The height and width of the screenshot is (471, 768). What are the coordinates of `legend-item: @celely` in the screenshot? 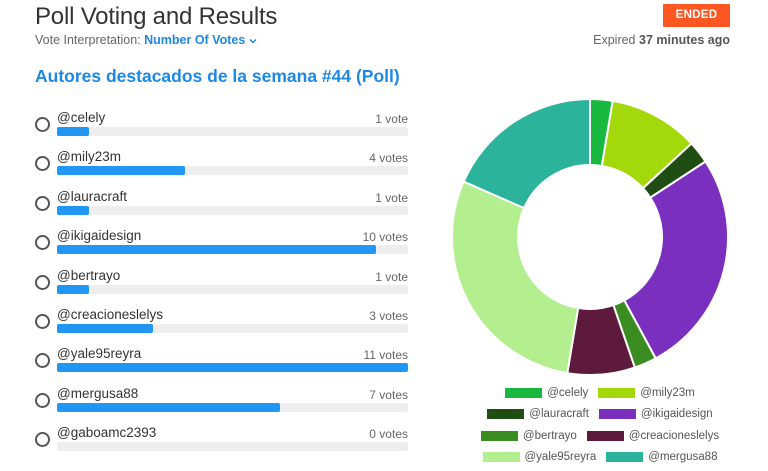 It's located at (546, 393).